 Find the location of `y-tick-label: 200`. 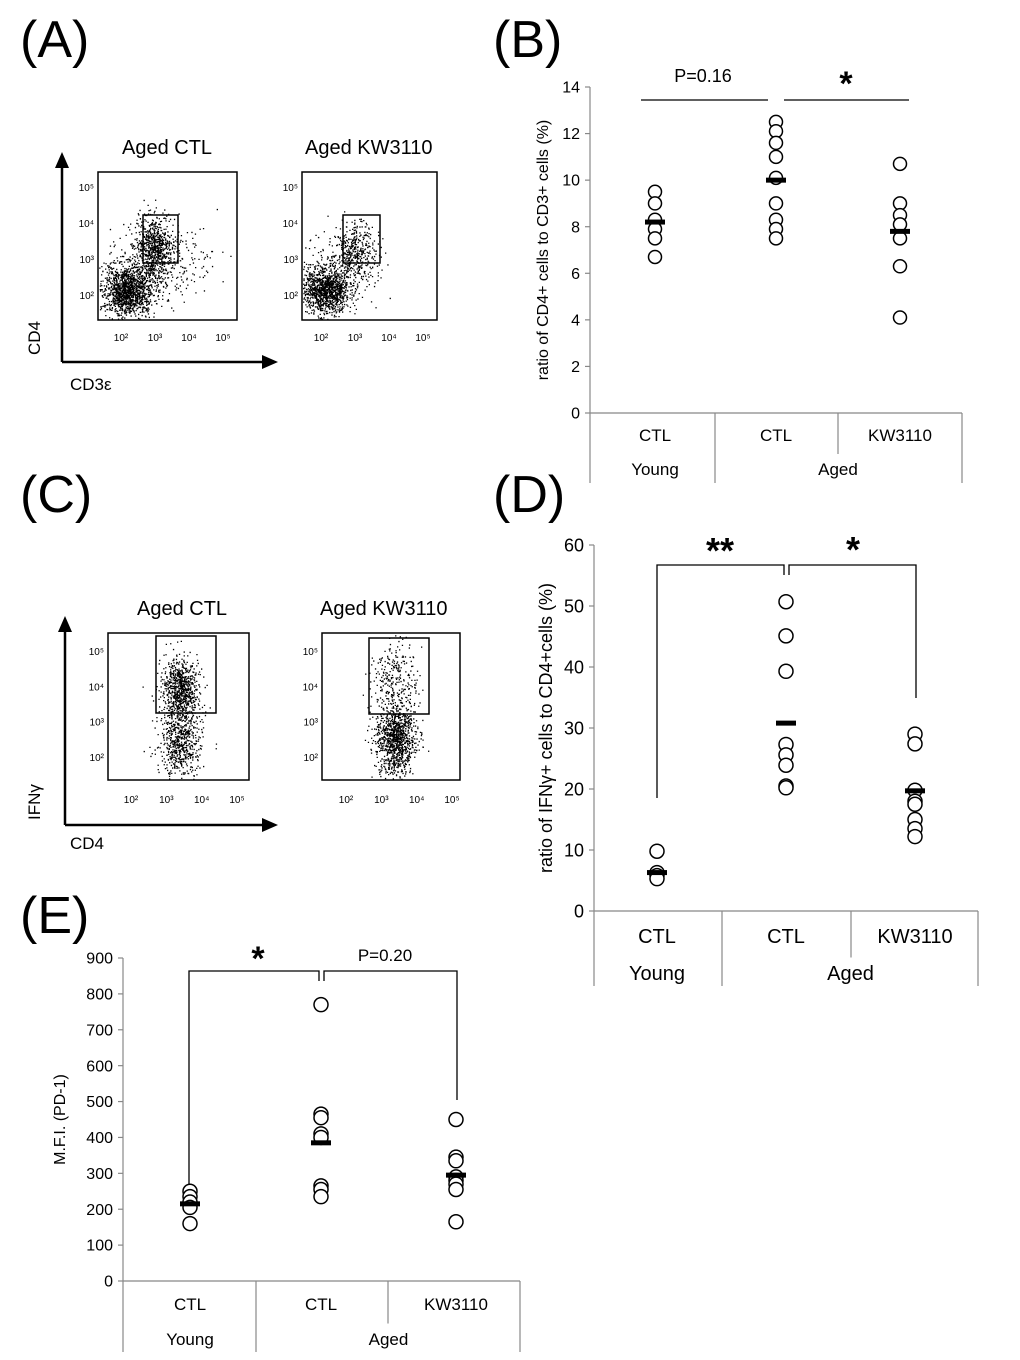

y-tick-label: 200 is located at coordinates (99, 1210).